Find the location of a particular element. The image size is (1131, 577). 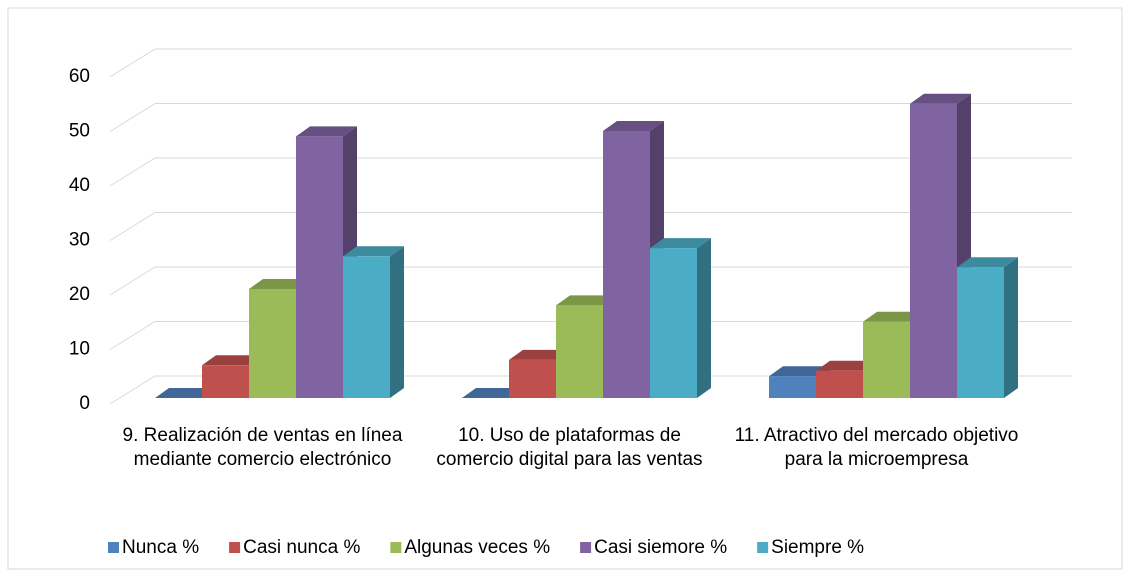

y-tick-label: 20 is located at coordinates (79, 294).